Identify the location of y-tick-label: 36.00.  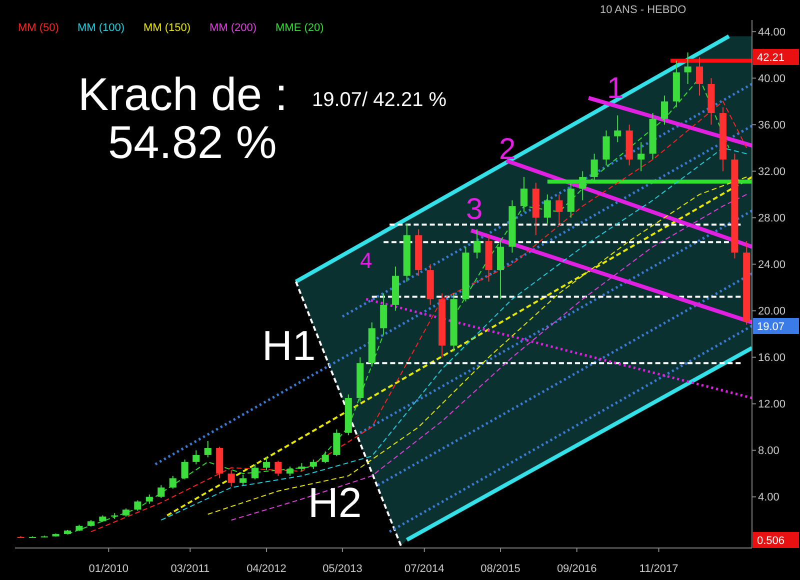
(772, 126).